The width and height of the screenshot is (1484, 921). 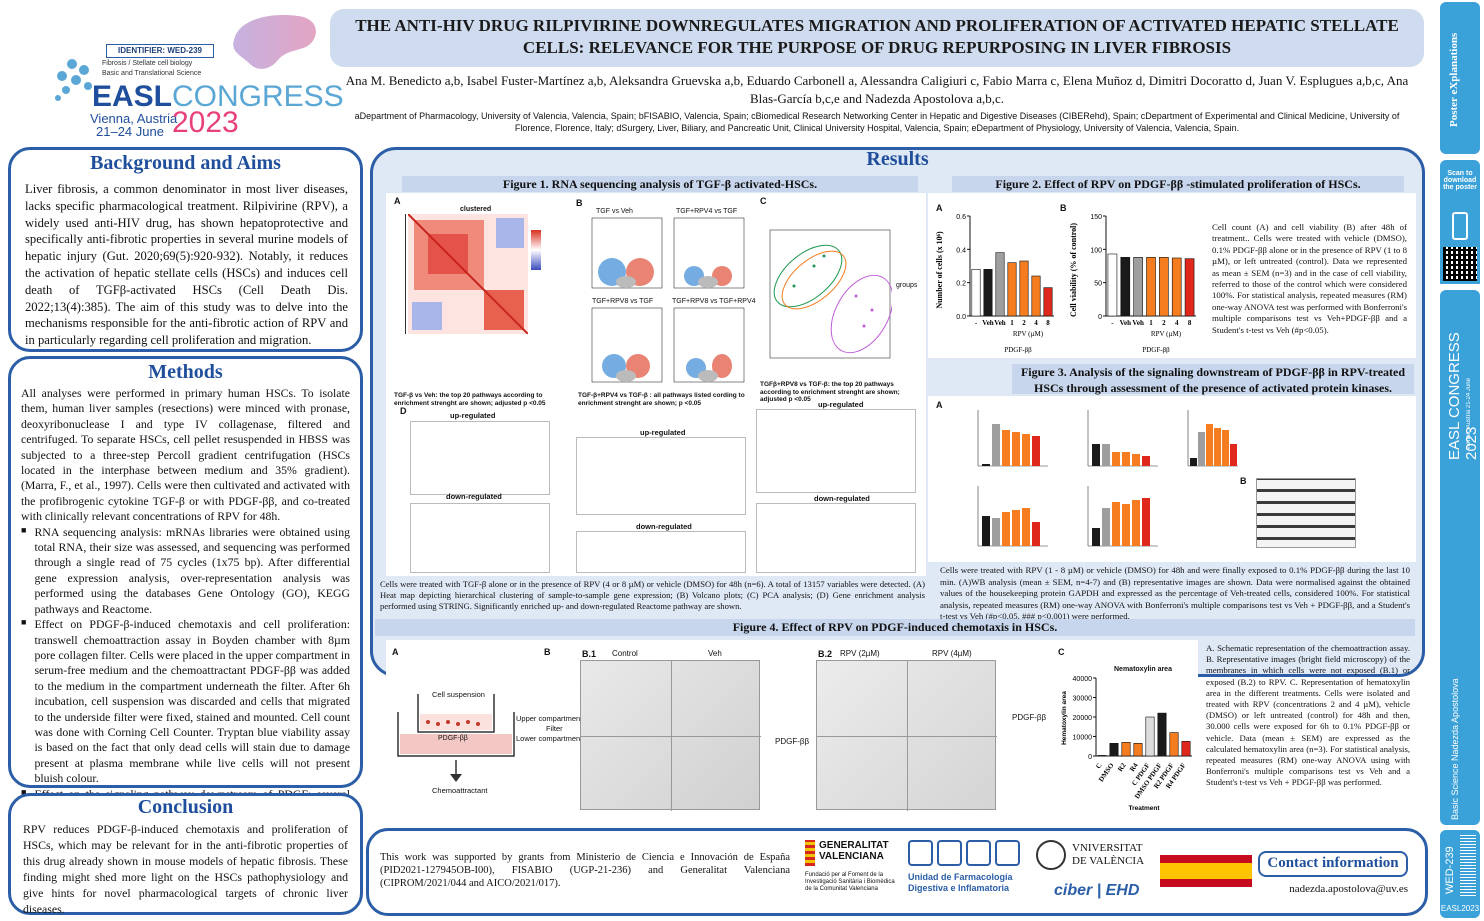 What do you see at coordinates (715, 653) in the screenshot?
I see `b1-veh-label: Veh` at bounding box center [715, 653].